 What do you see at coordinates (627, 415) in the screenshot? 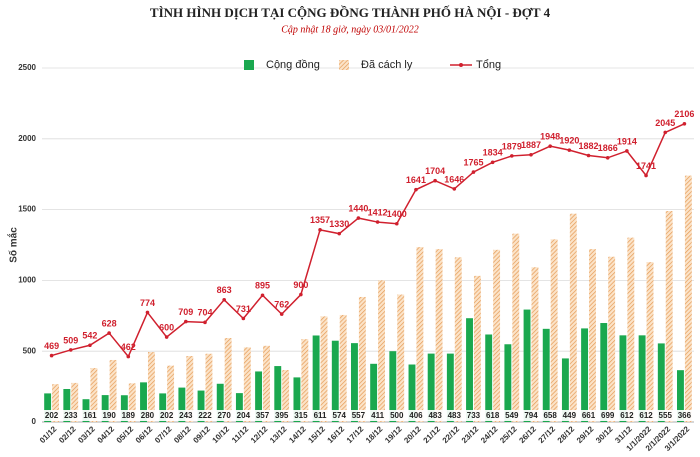
I see `data-label: 612` at bounding box center [627, 415].